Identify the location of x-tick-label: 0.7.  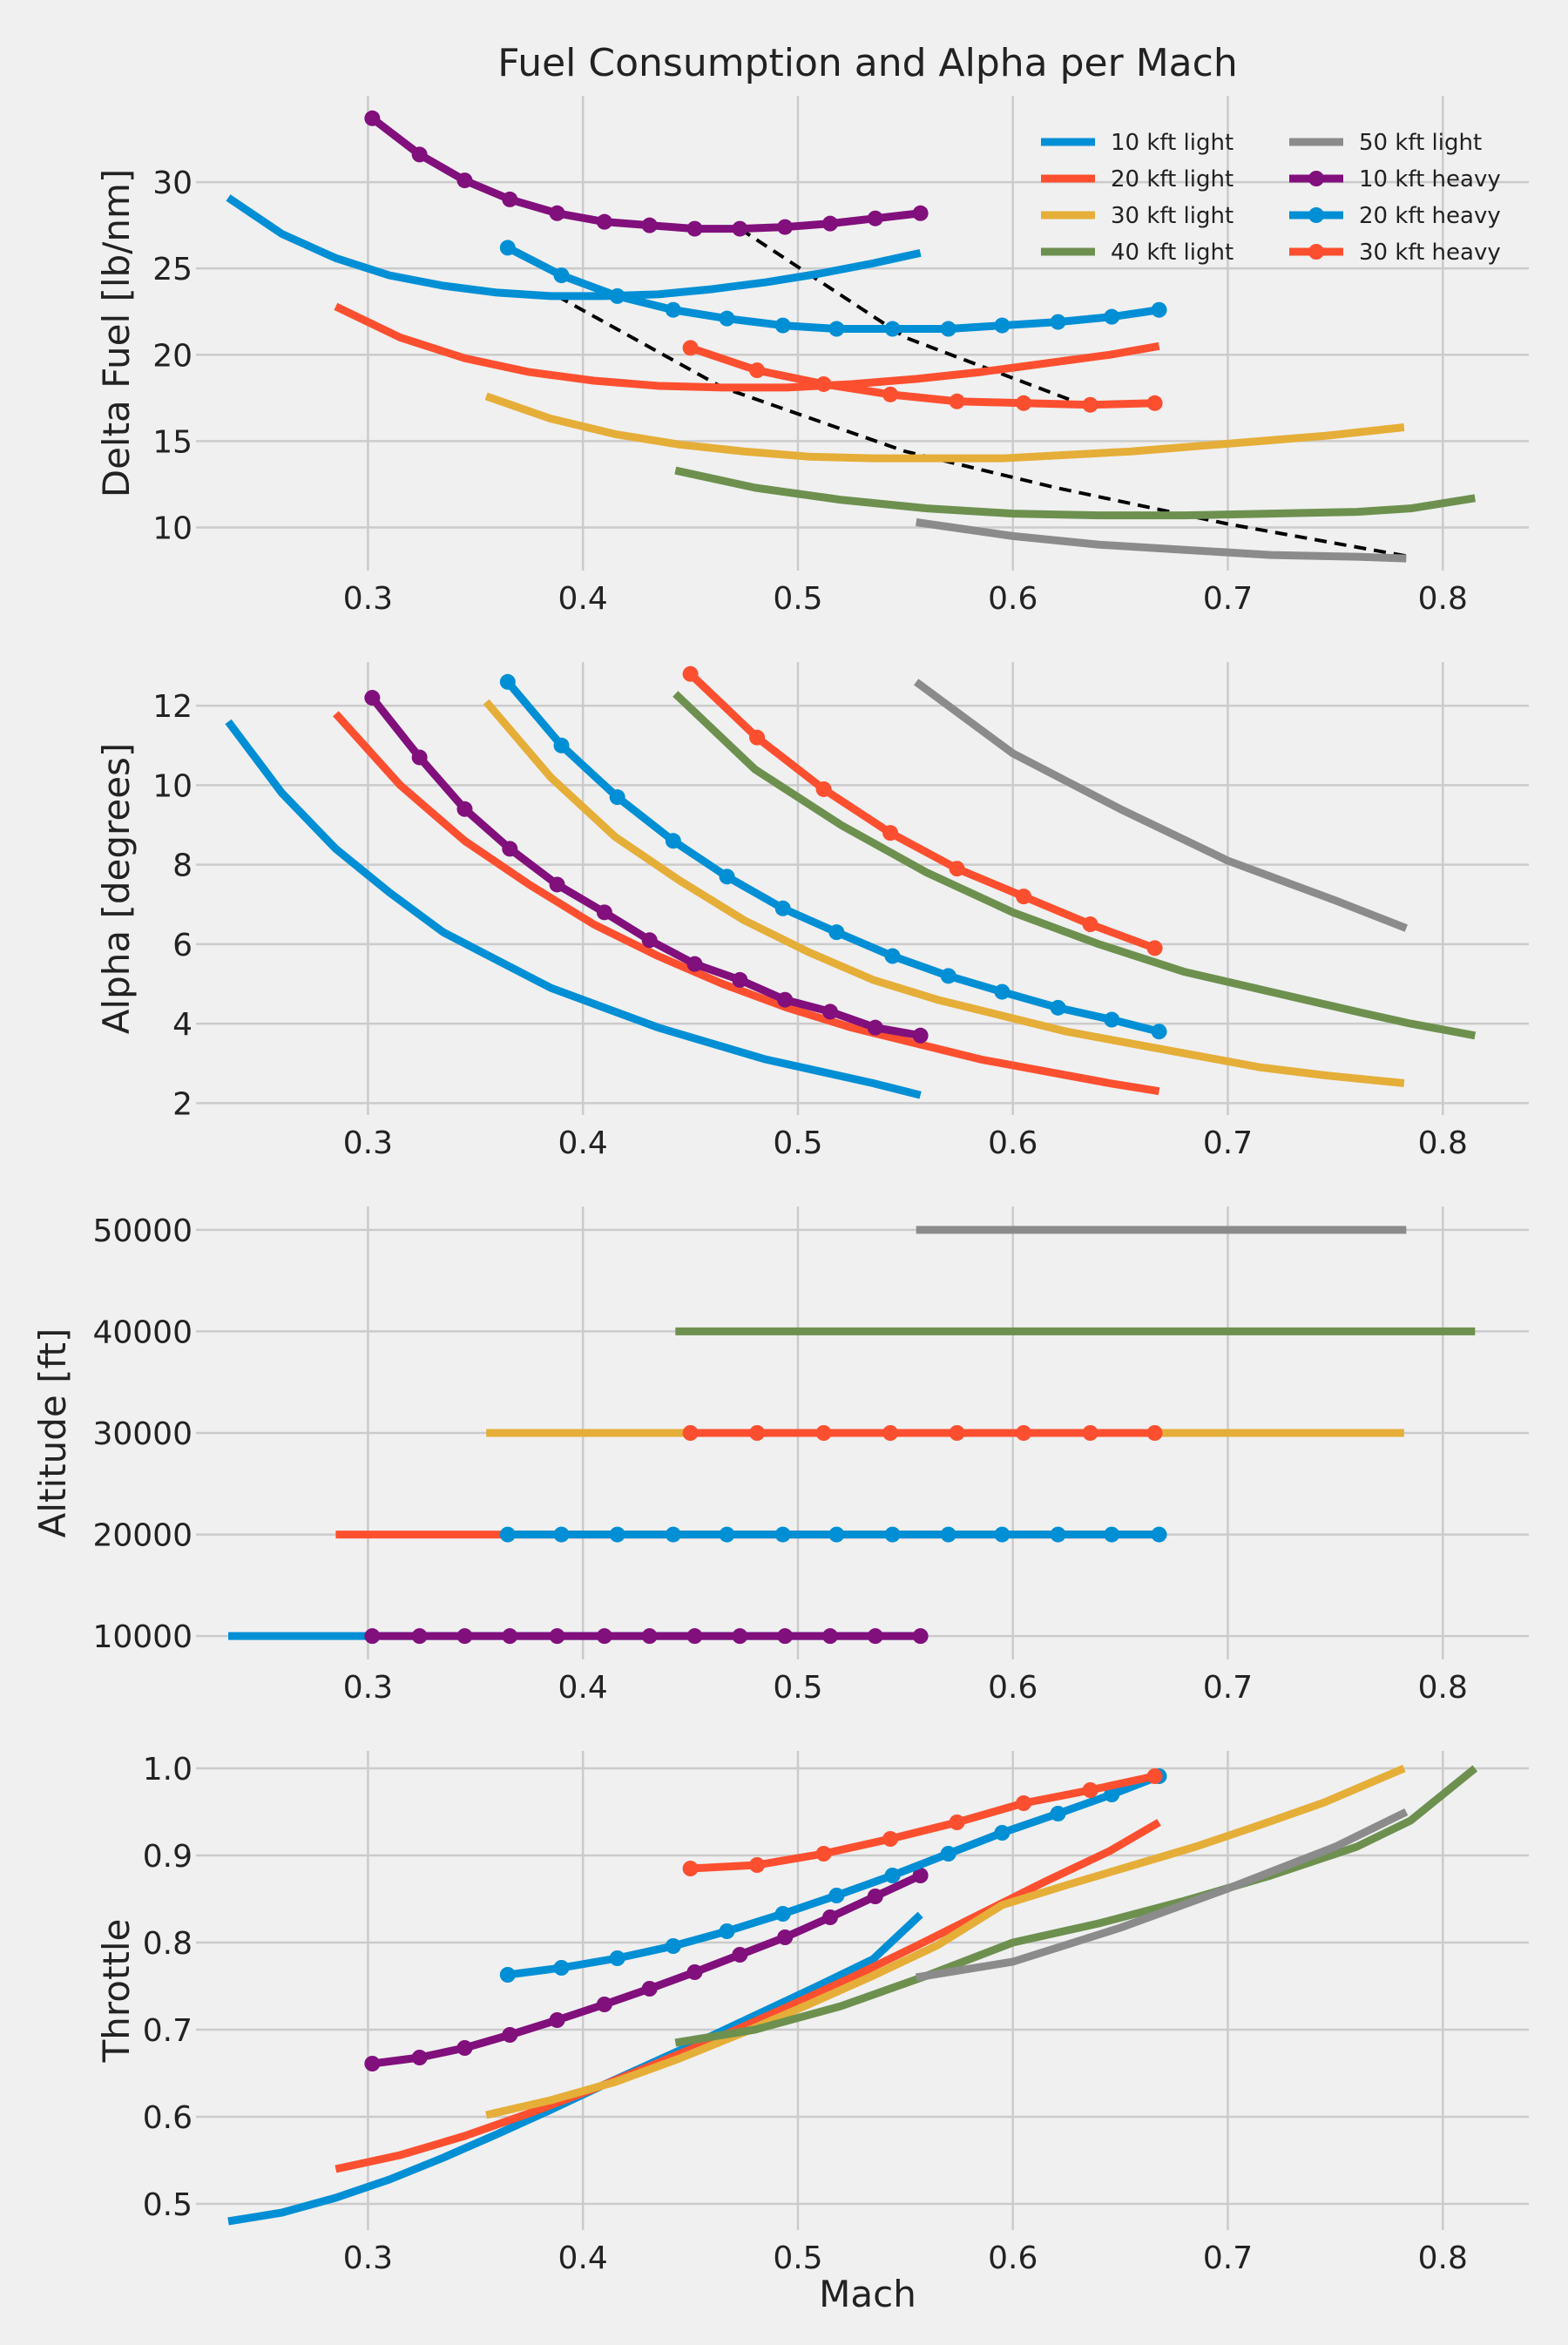
(1228, 2258).